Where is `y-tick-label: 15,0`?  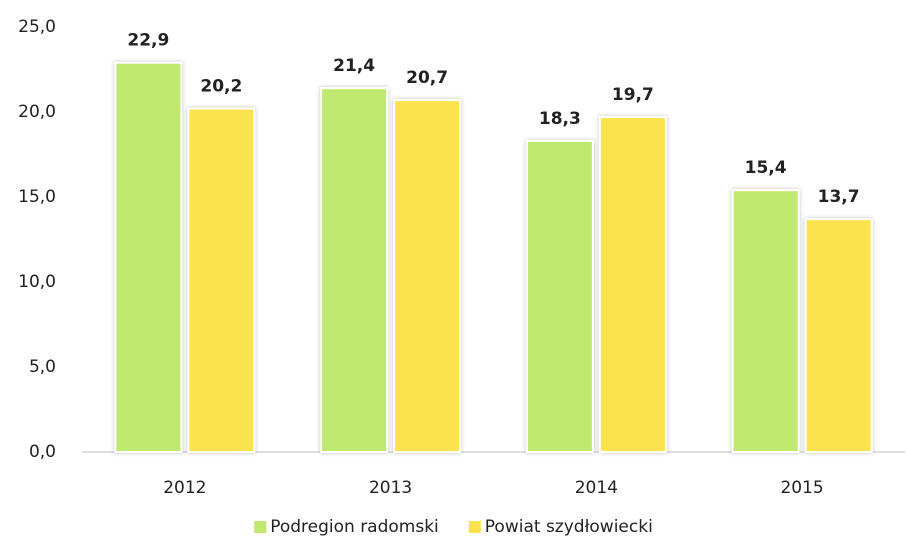 y-tick-label: 15,0 is located at coordinates (37, 197).